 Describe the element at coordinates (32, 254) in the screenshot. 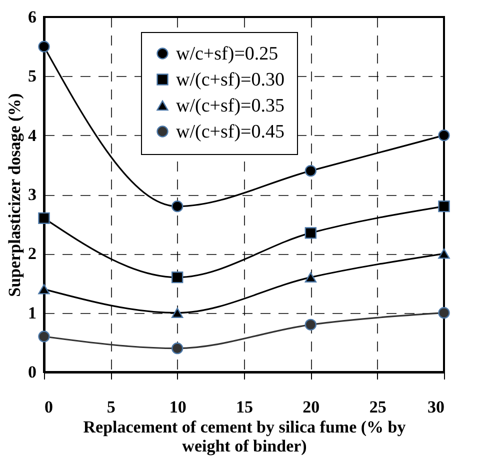

I see `y-tick-label: 2` at that location.